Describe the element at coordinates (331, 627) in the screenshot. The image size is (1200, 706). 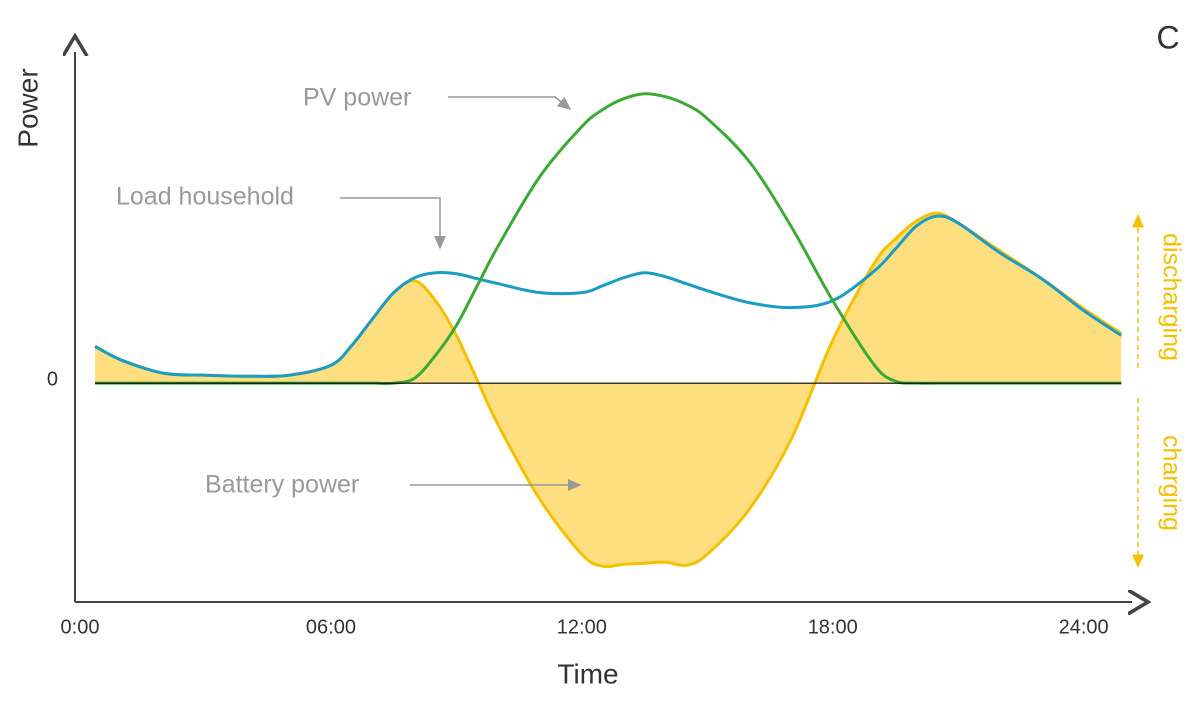
I see `x-tick-label: 06:00` at that location.